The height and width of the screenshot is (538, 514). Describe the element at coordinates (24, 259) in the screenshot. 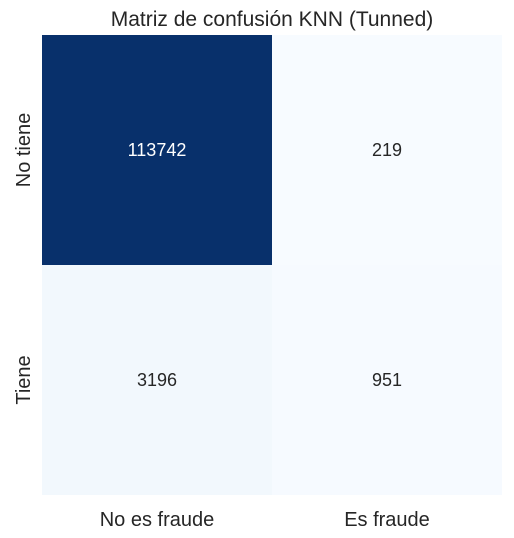

I see `y-axis-tick-labels: No tiene Tiene` at that location.